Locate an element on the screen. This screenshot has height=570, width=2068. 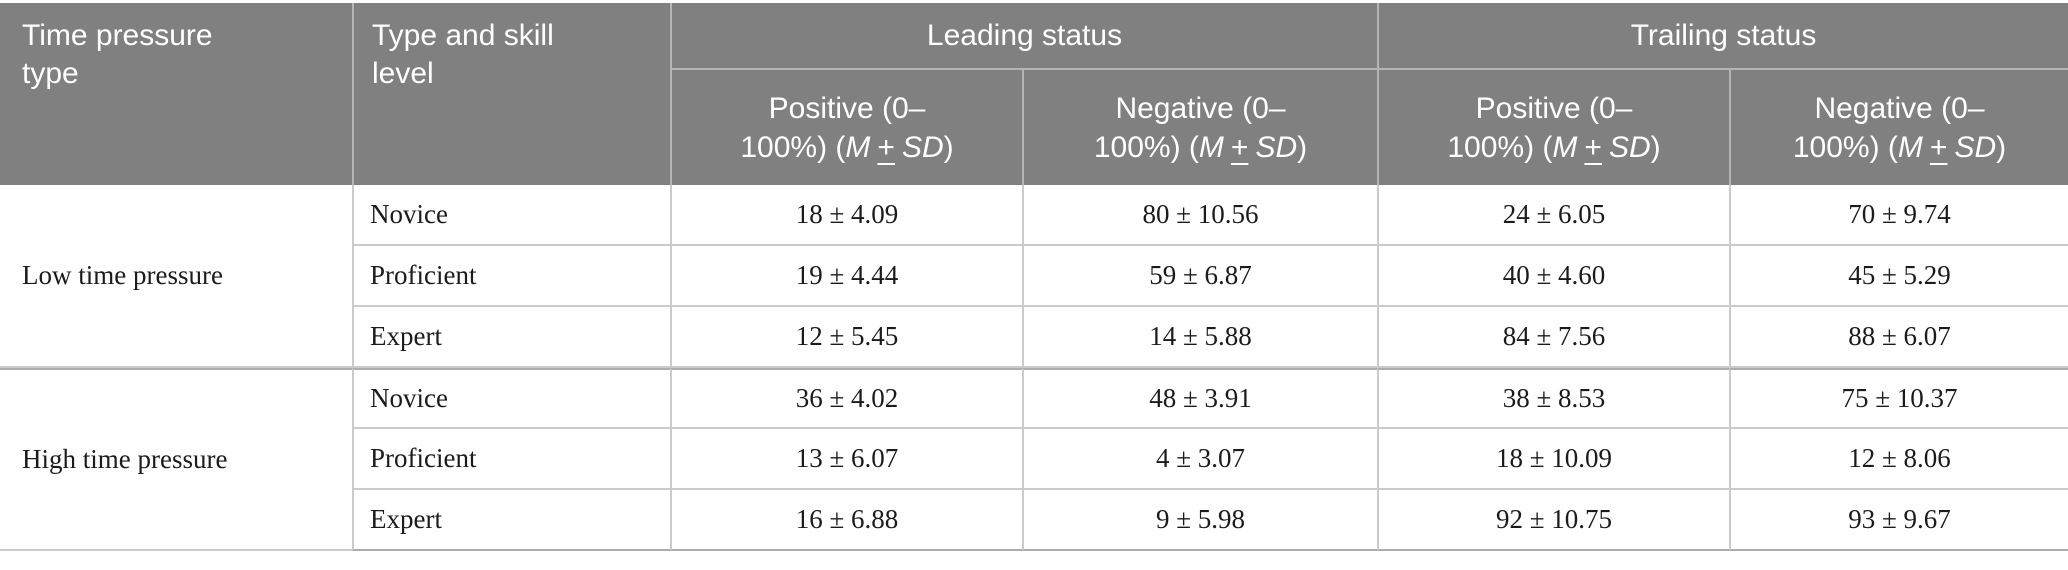
value-cell: 9 ± 5.98 is located at coordinates (1199, 520).